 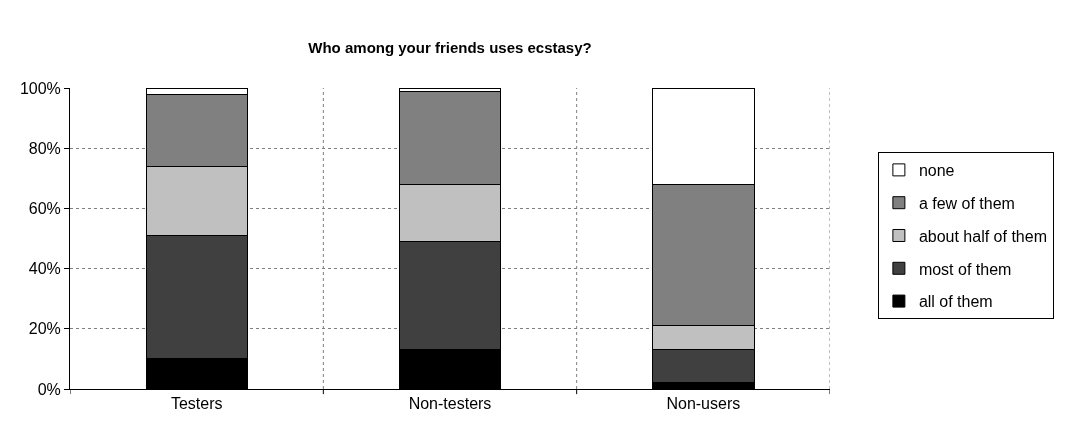 I want to click on y-tick-label: 20%, so click(x=44, y=329).